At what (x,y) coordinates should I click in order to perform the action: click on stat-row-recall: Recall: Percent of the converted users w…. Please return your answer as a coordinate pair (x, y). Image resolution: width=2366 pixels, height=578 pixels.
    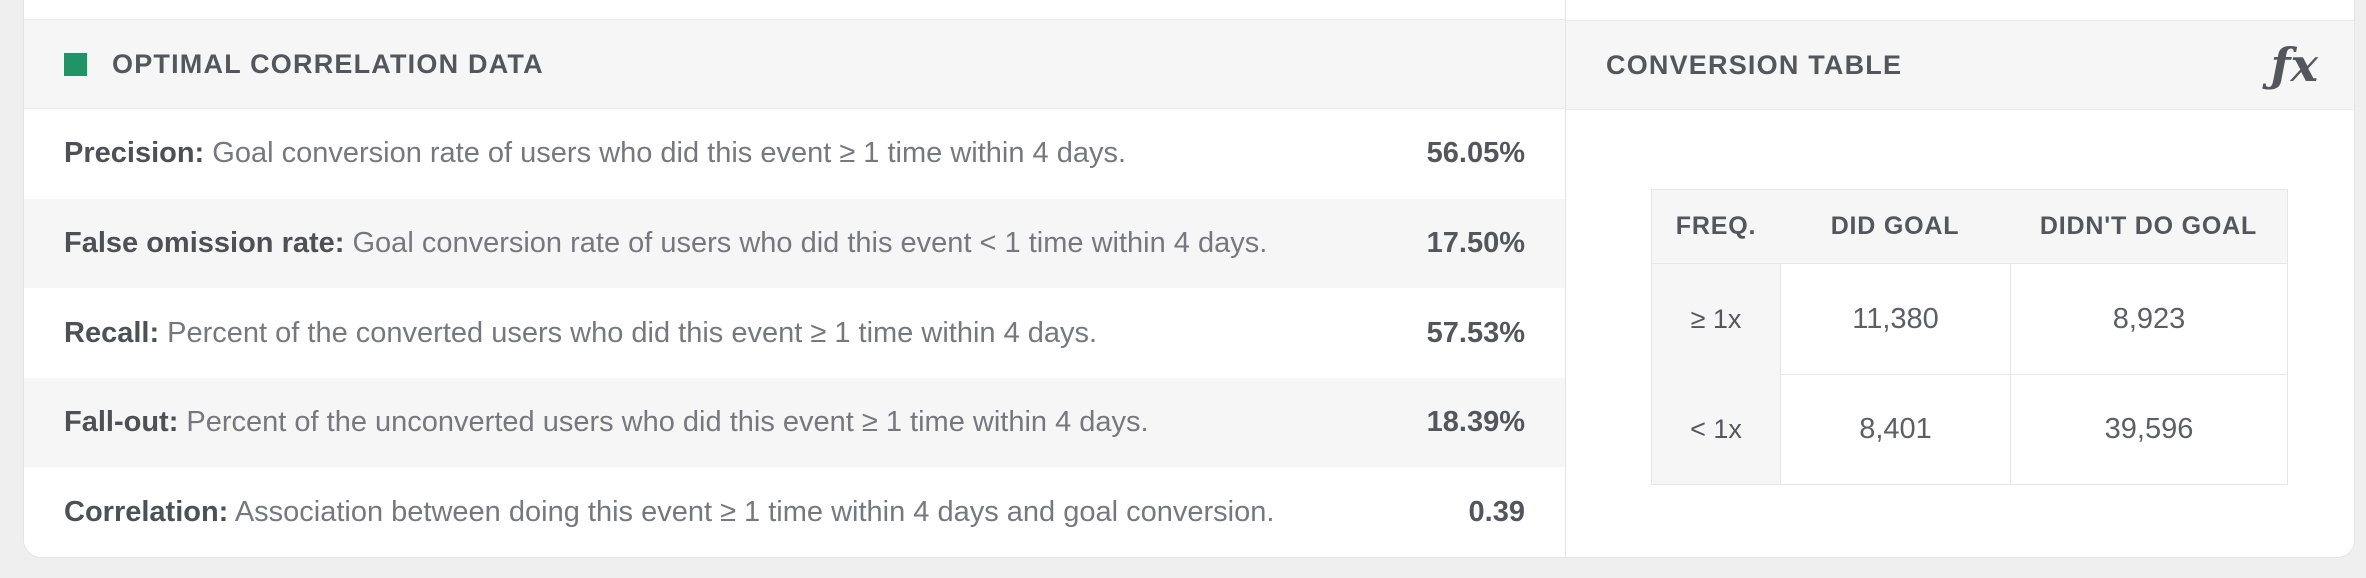
    Looking at the image, I should click on (794, 333).